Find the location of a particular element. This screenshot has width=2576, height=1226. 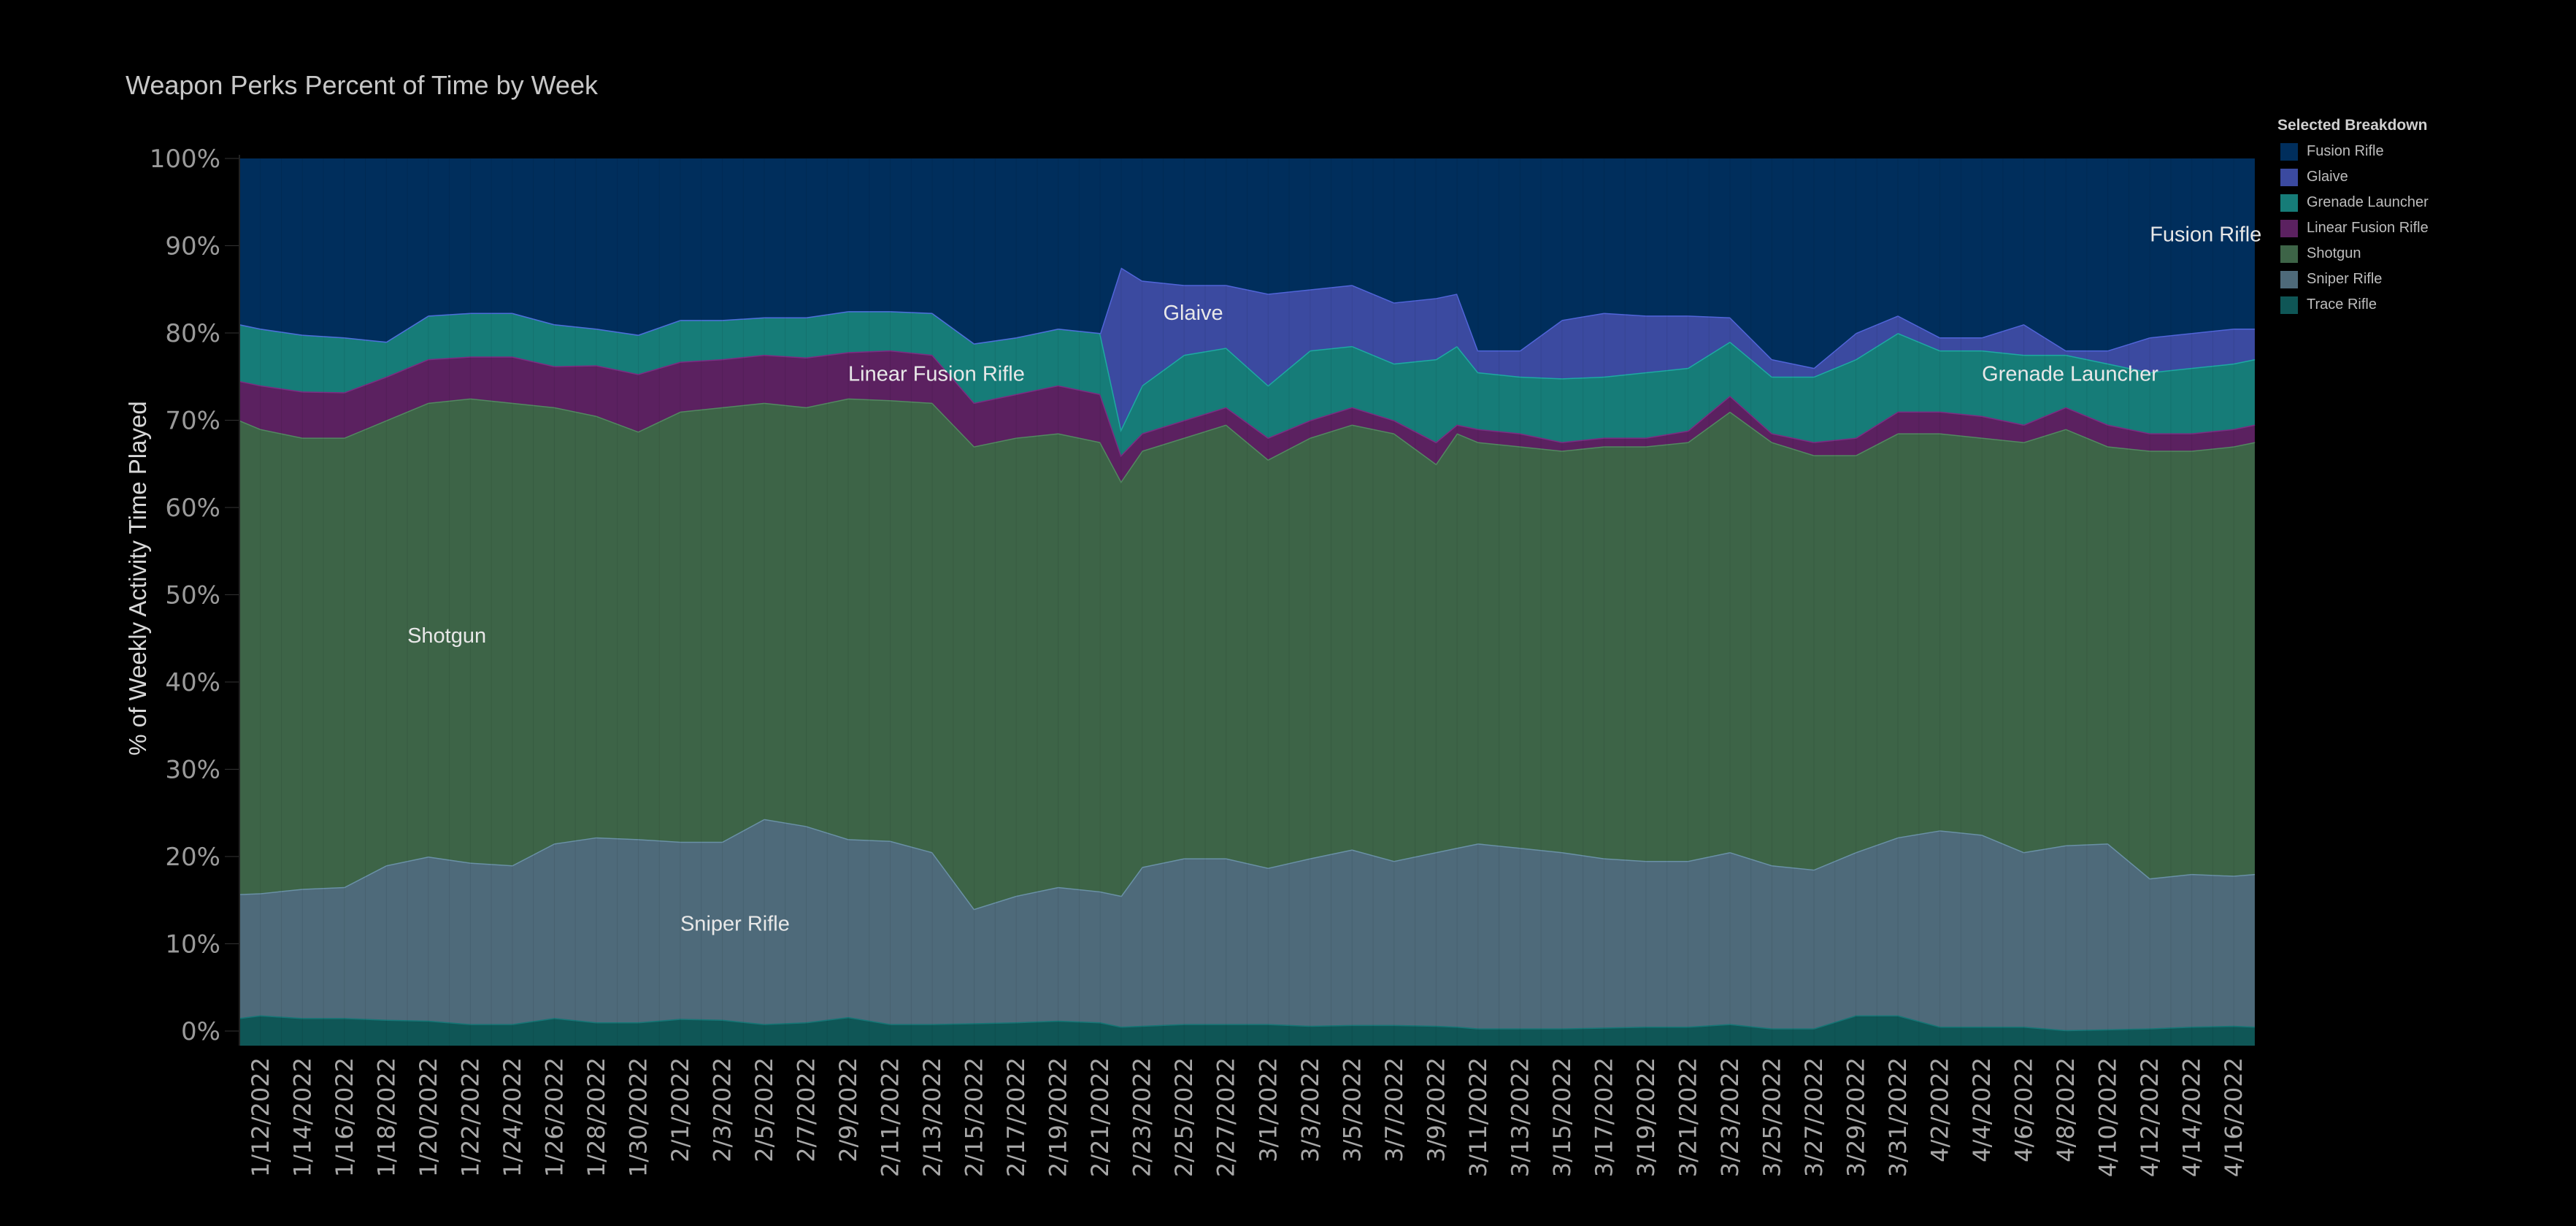

x-tick-label: 2/15/2022 is located at coordinates (974, 1117).